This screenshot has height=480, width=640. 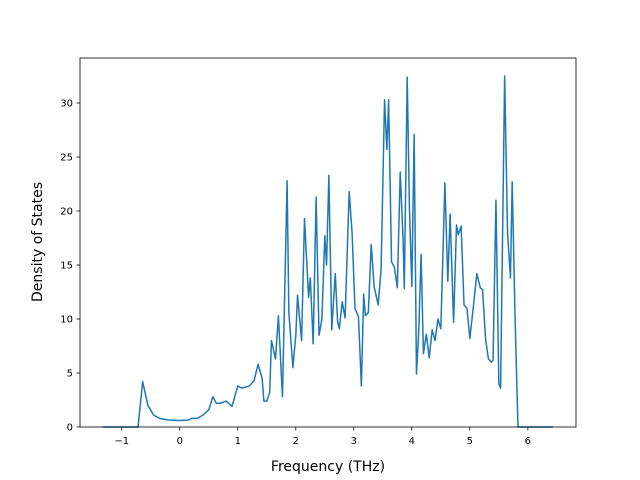 What do you see at coordinates (66, 266) in the screenshot?
I see `y-tick-label: 15` at bounding box center [66, 266].